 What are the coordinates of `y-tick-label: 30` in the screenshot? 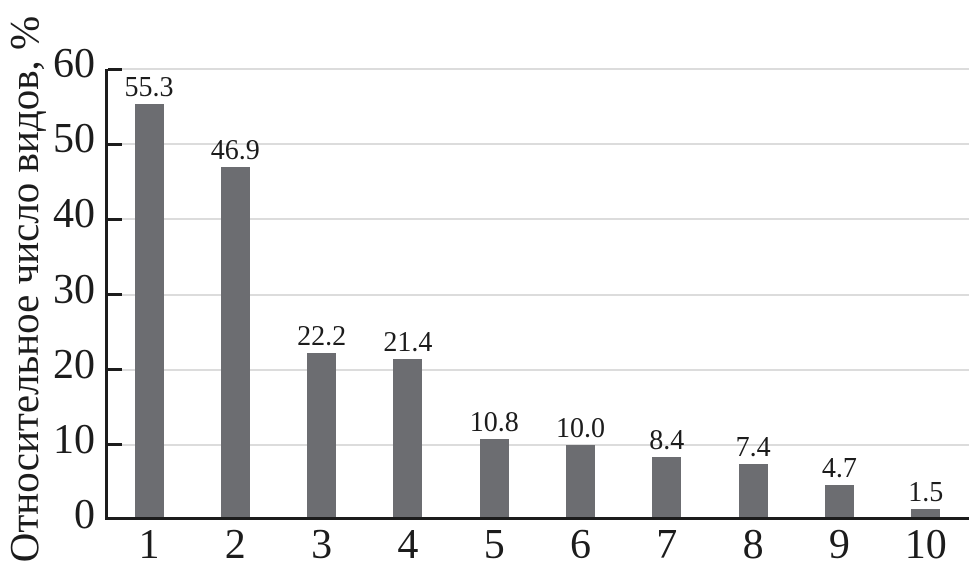 It's located at (74, 289).